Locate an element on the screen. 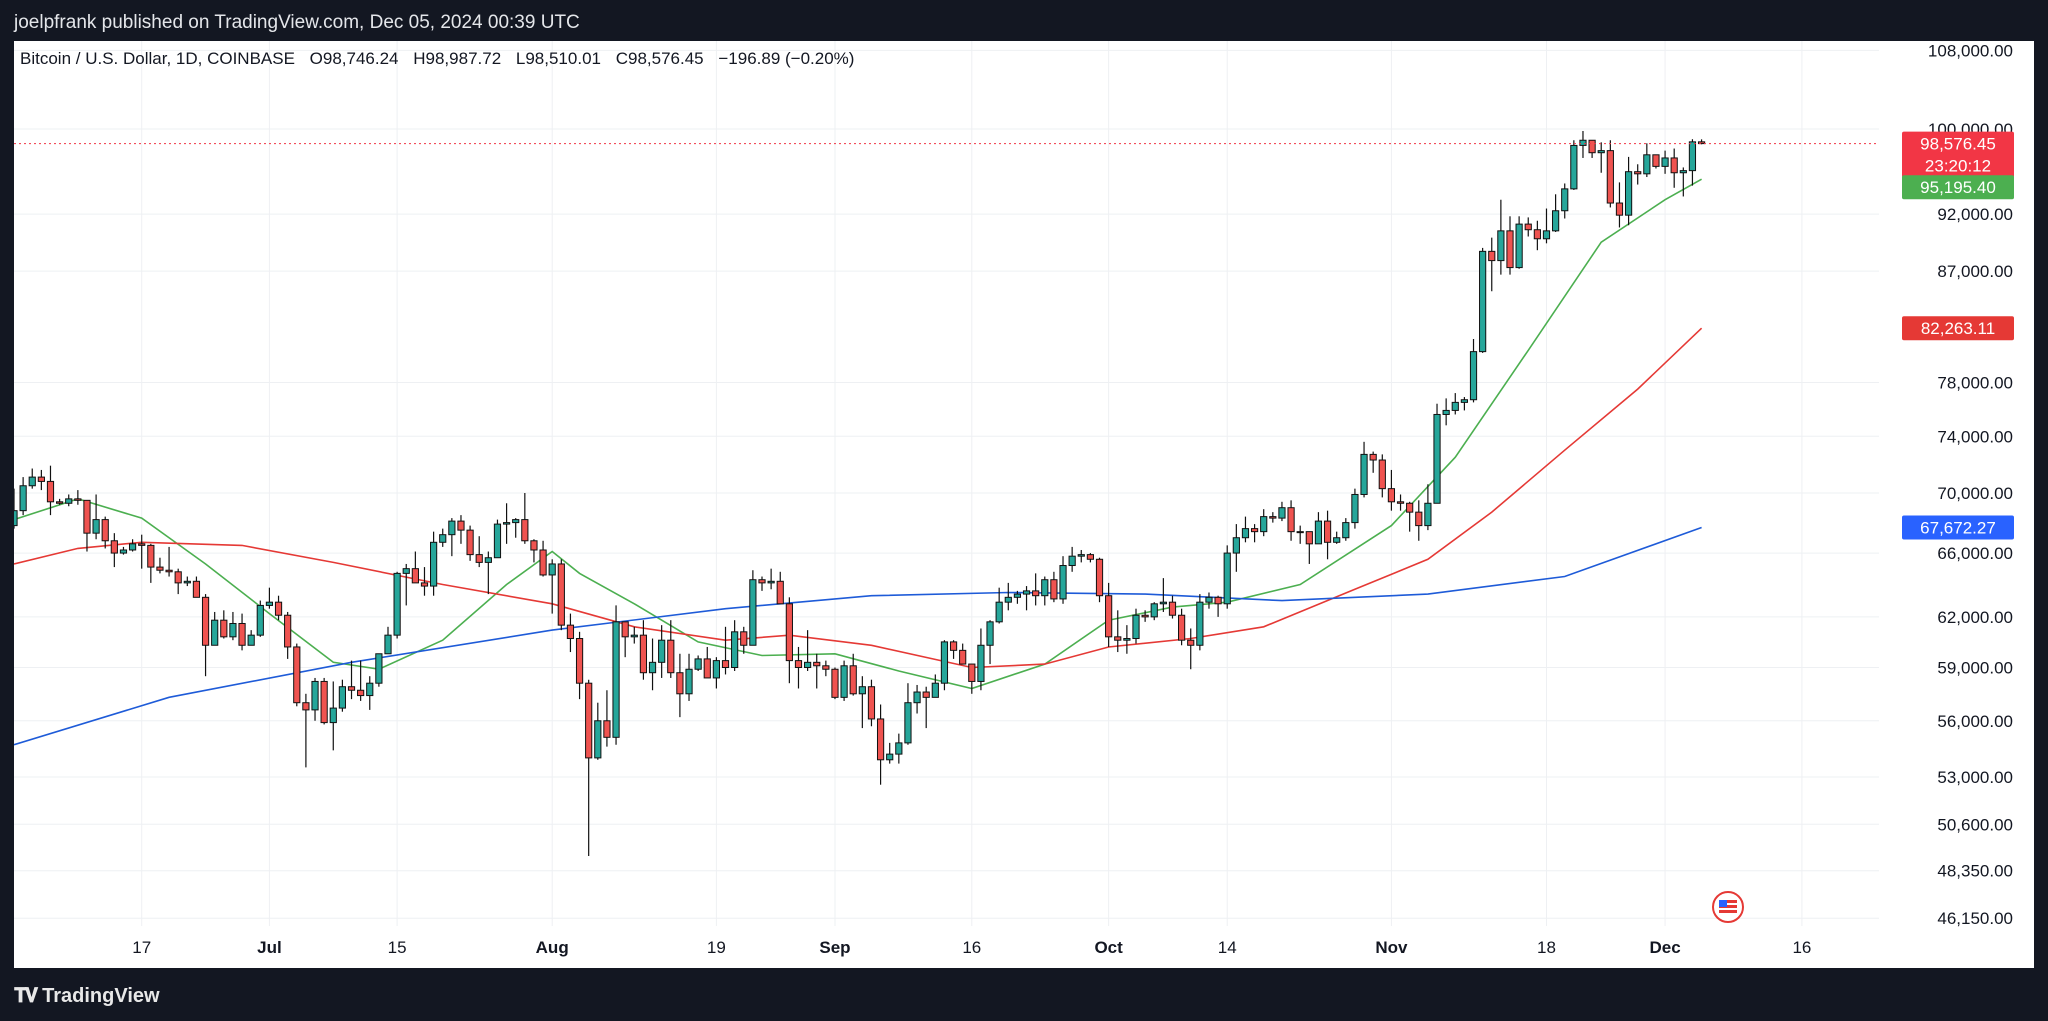 Image resolution: width=2048 pixels, height=1021 pixels. price-label-text: 98,576.45 is located at coordinates (1958, 144).